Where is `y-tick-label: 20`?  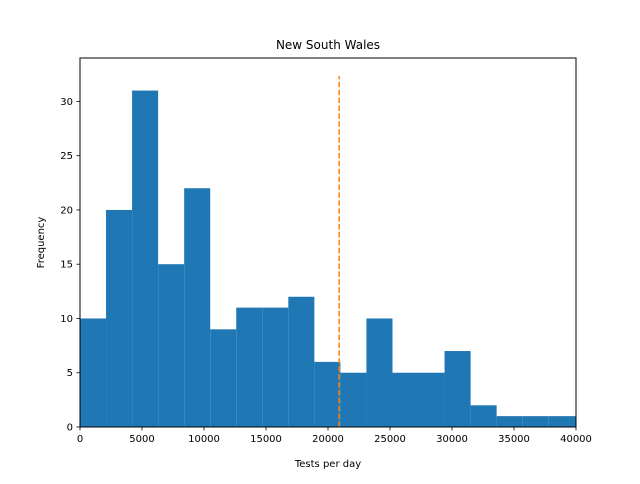 y-tick-label: 20 is located at coordinates (66, 210).